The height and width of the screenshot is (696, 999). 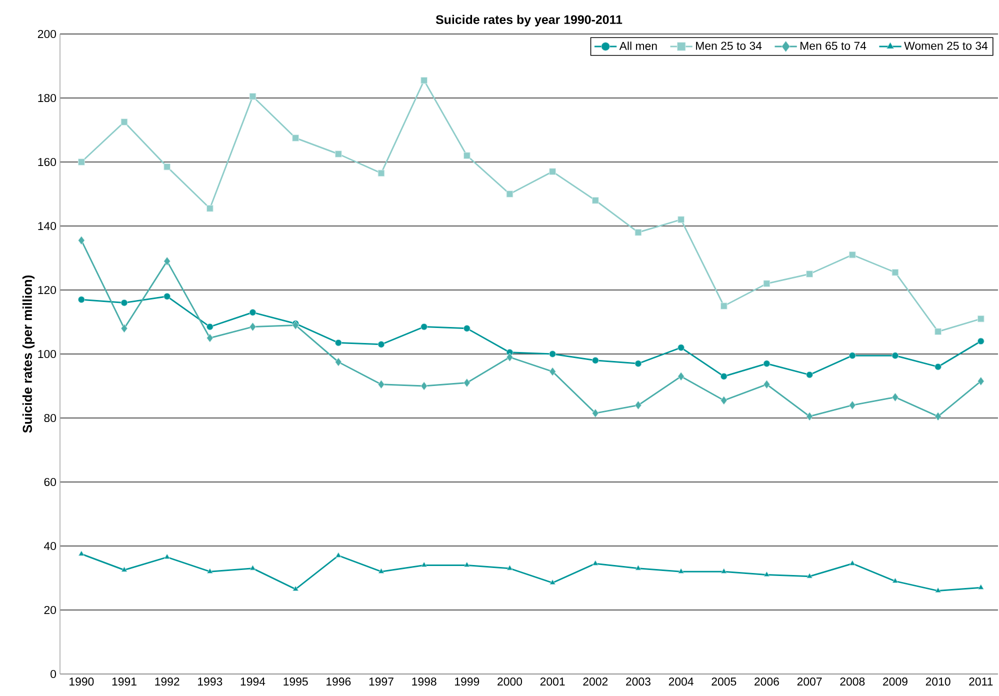 What do you see at coordinates (210, 682) in the screenshot?
I see `x-tick-label: 1993` at bounding box center [210, 682].